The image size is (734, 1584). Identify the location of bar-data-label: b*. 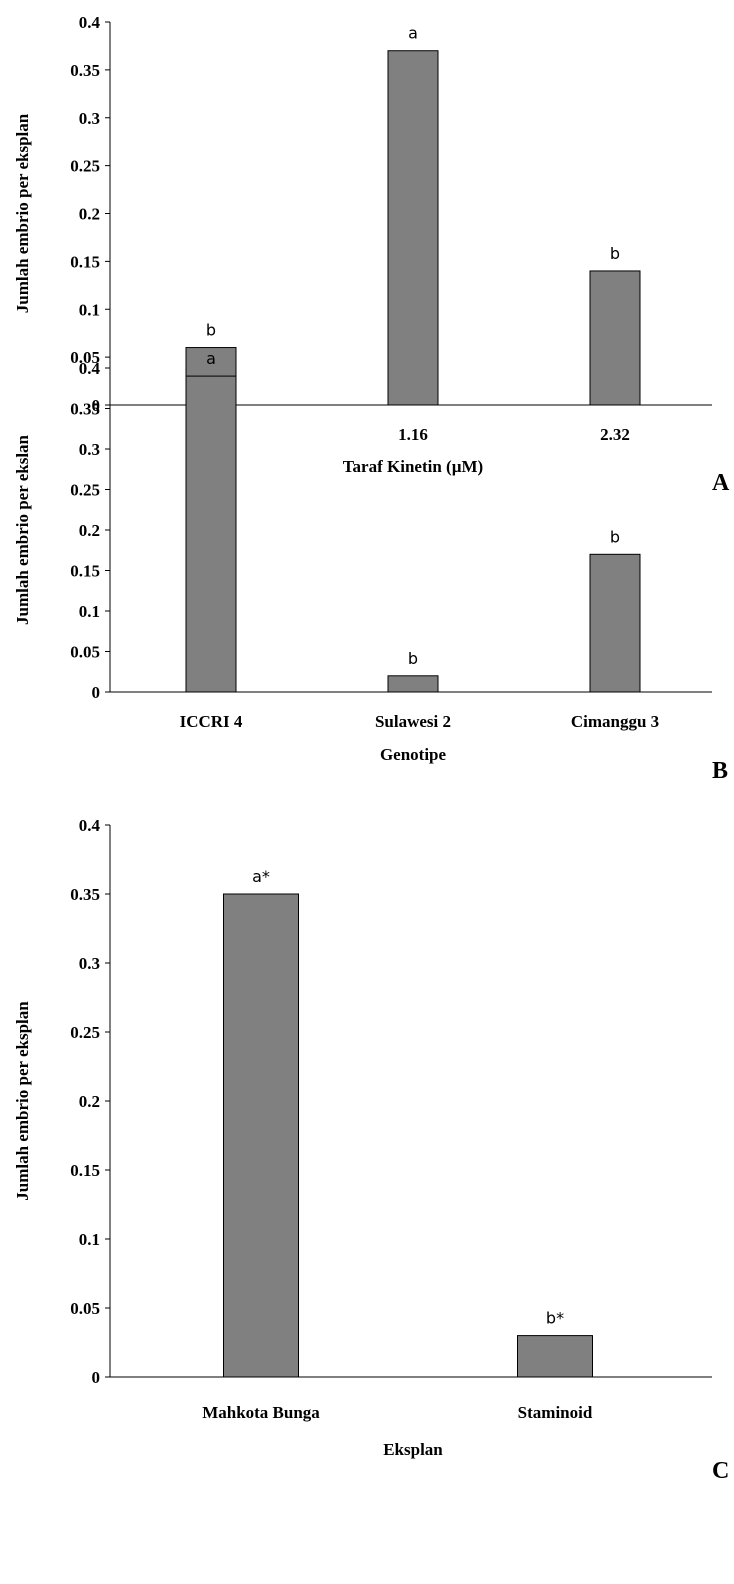
(555, 1318).